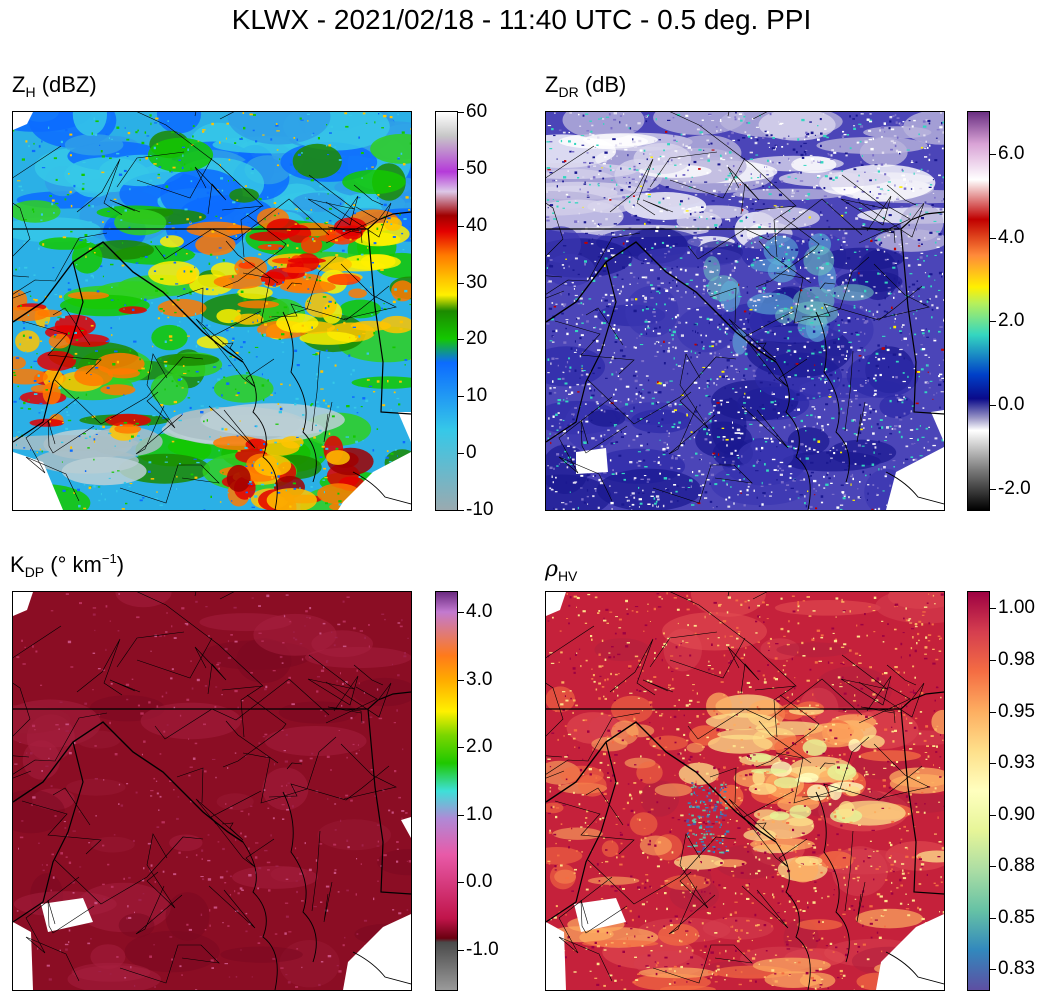  What do you see at coordinates (819, 260) in the screenshot?
I see `zdr-echo` at bounding box center [819, 260].